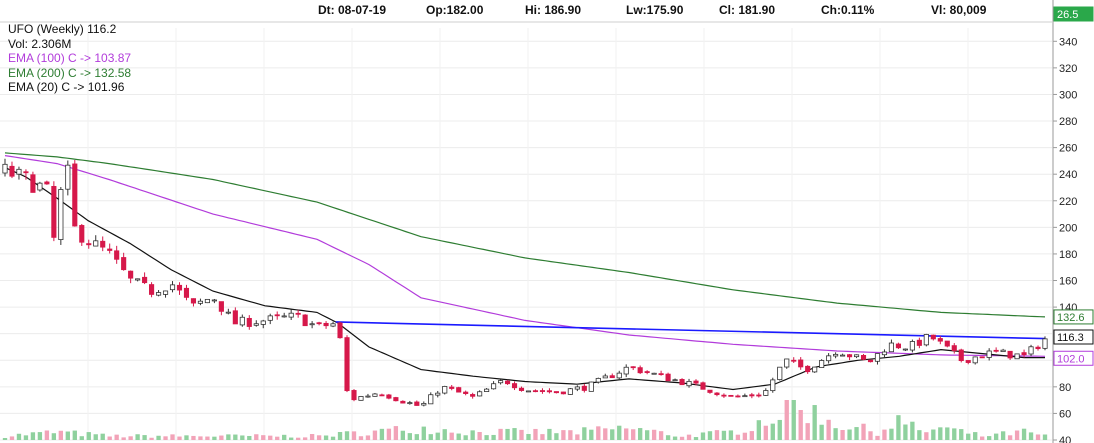  I want to click on y-tick-label-220: 220, so click(1068, 202).